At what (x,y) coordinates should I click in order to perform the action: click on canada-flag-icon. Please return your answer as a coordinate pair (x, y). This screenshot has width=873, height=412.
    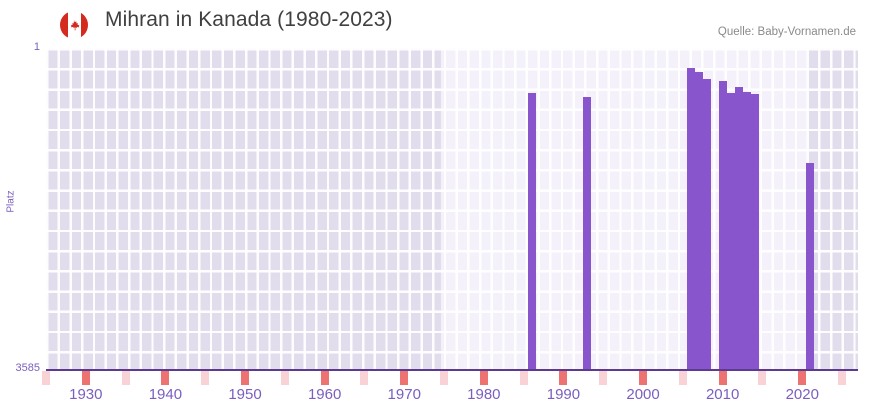
    Looking at the image, I should click on (74, 25).